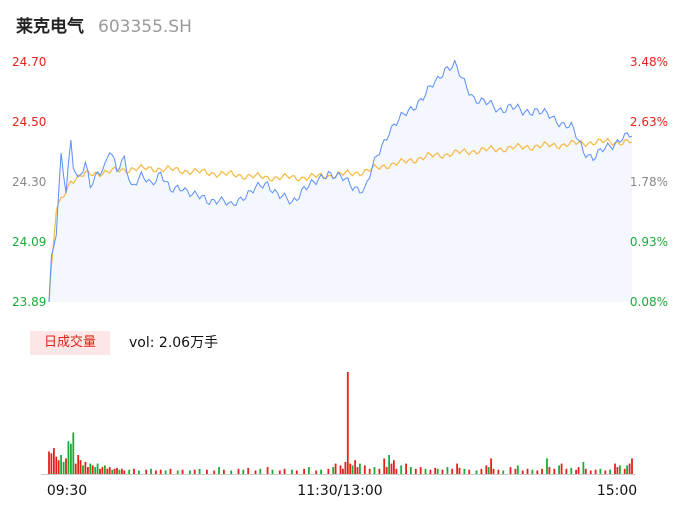 The width and height of the screenshot is (686, 524). Describe the element at coordinates (339, 491) in the screenshot. I see `x-tick-label: 11:30/13:00` at that location.